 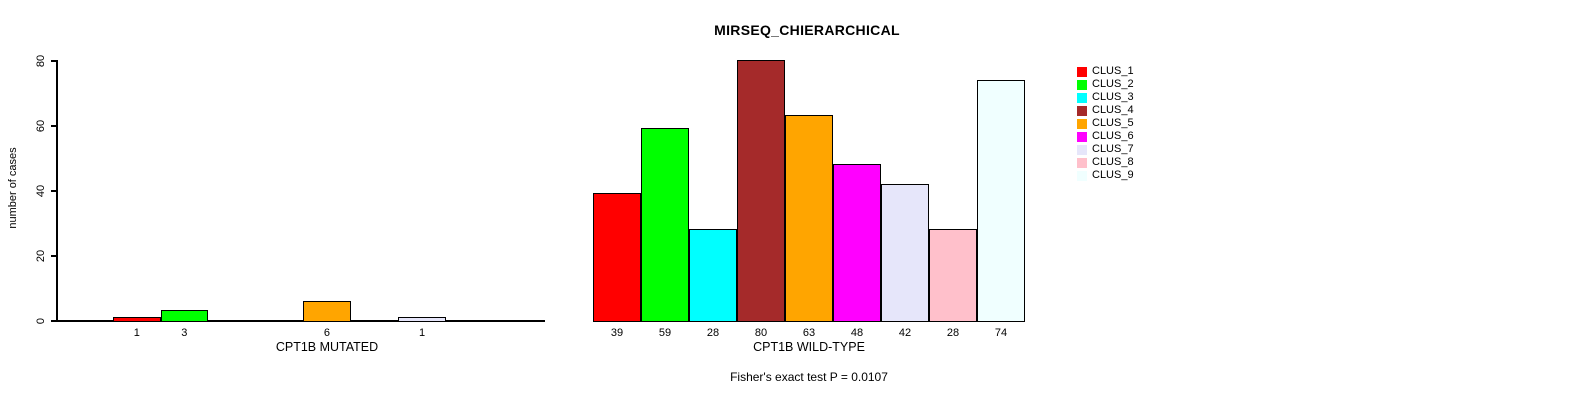 What do you see at coordinates (1113, 123) in the screenshot?
I see `legend-label: CLUS_5` at bounding box center [1113, 123].